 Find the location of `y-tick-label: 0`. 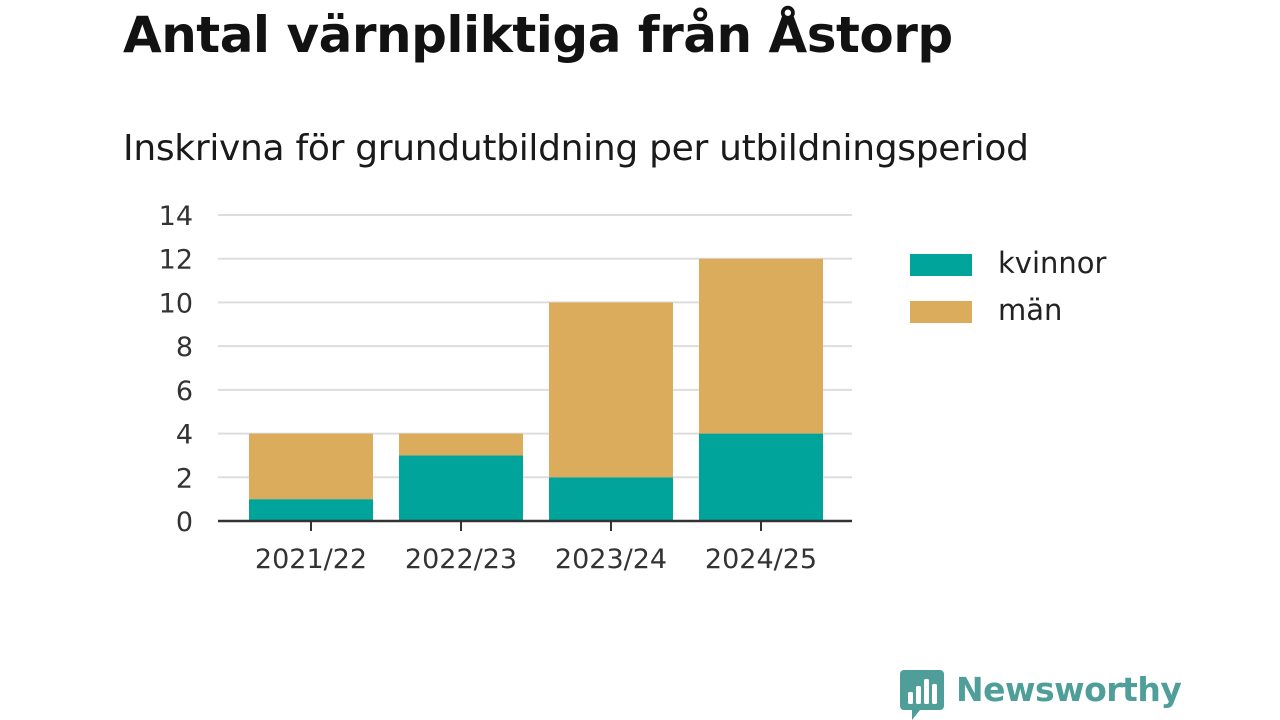

y-tick-label: 0 is located at coordinates (184, 522).